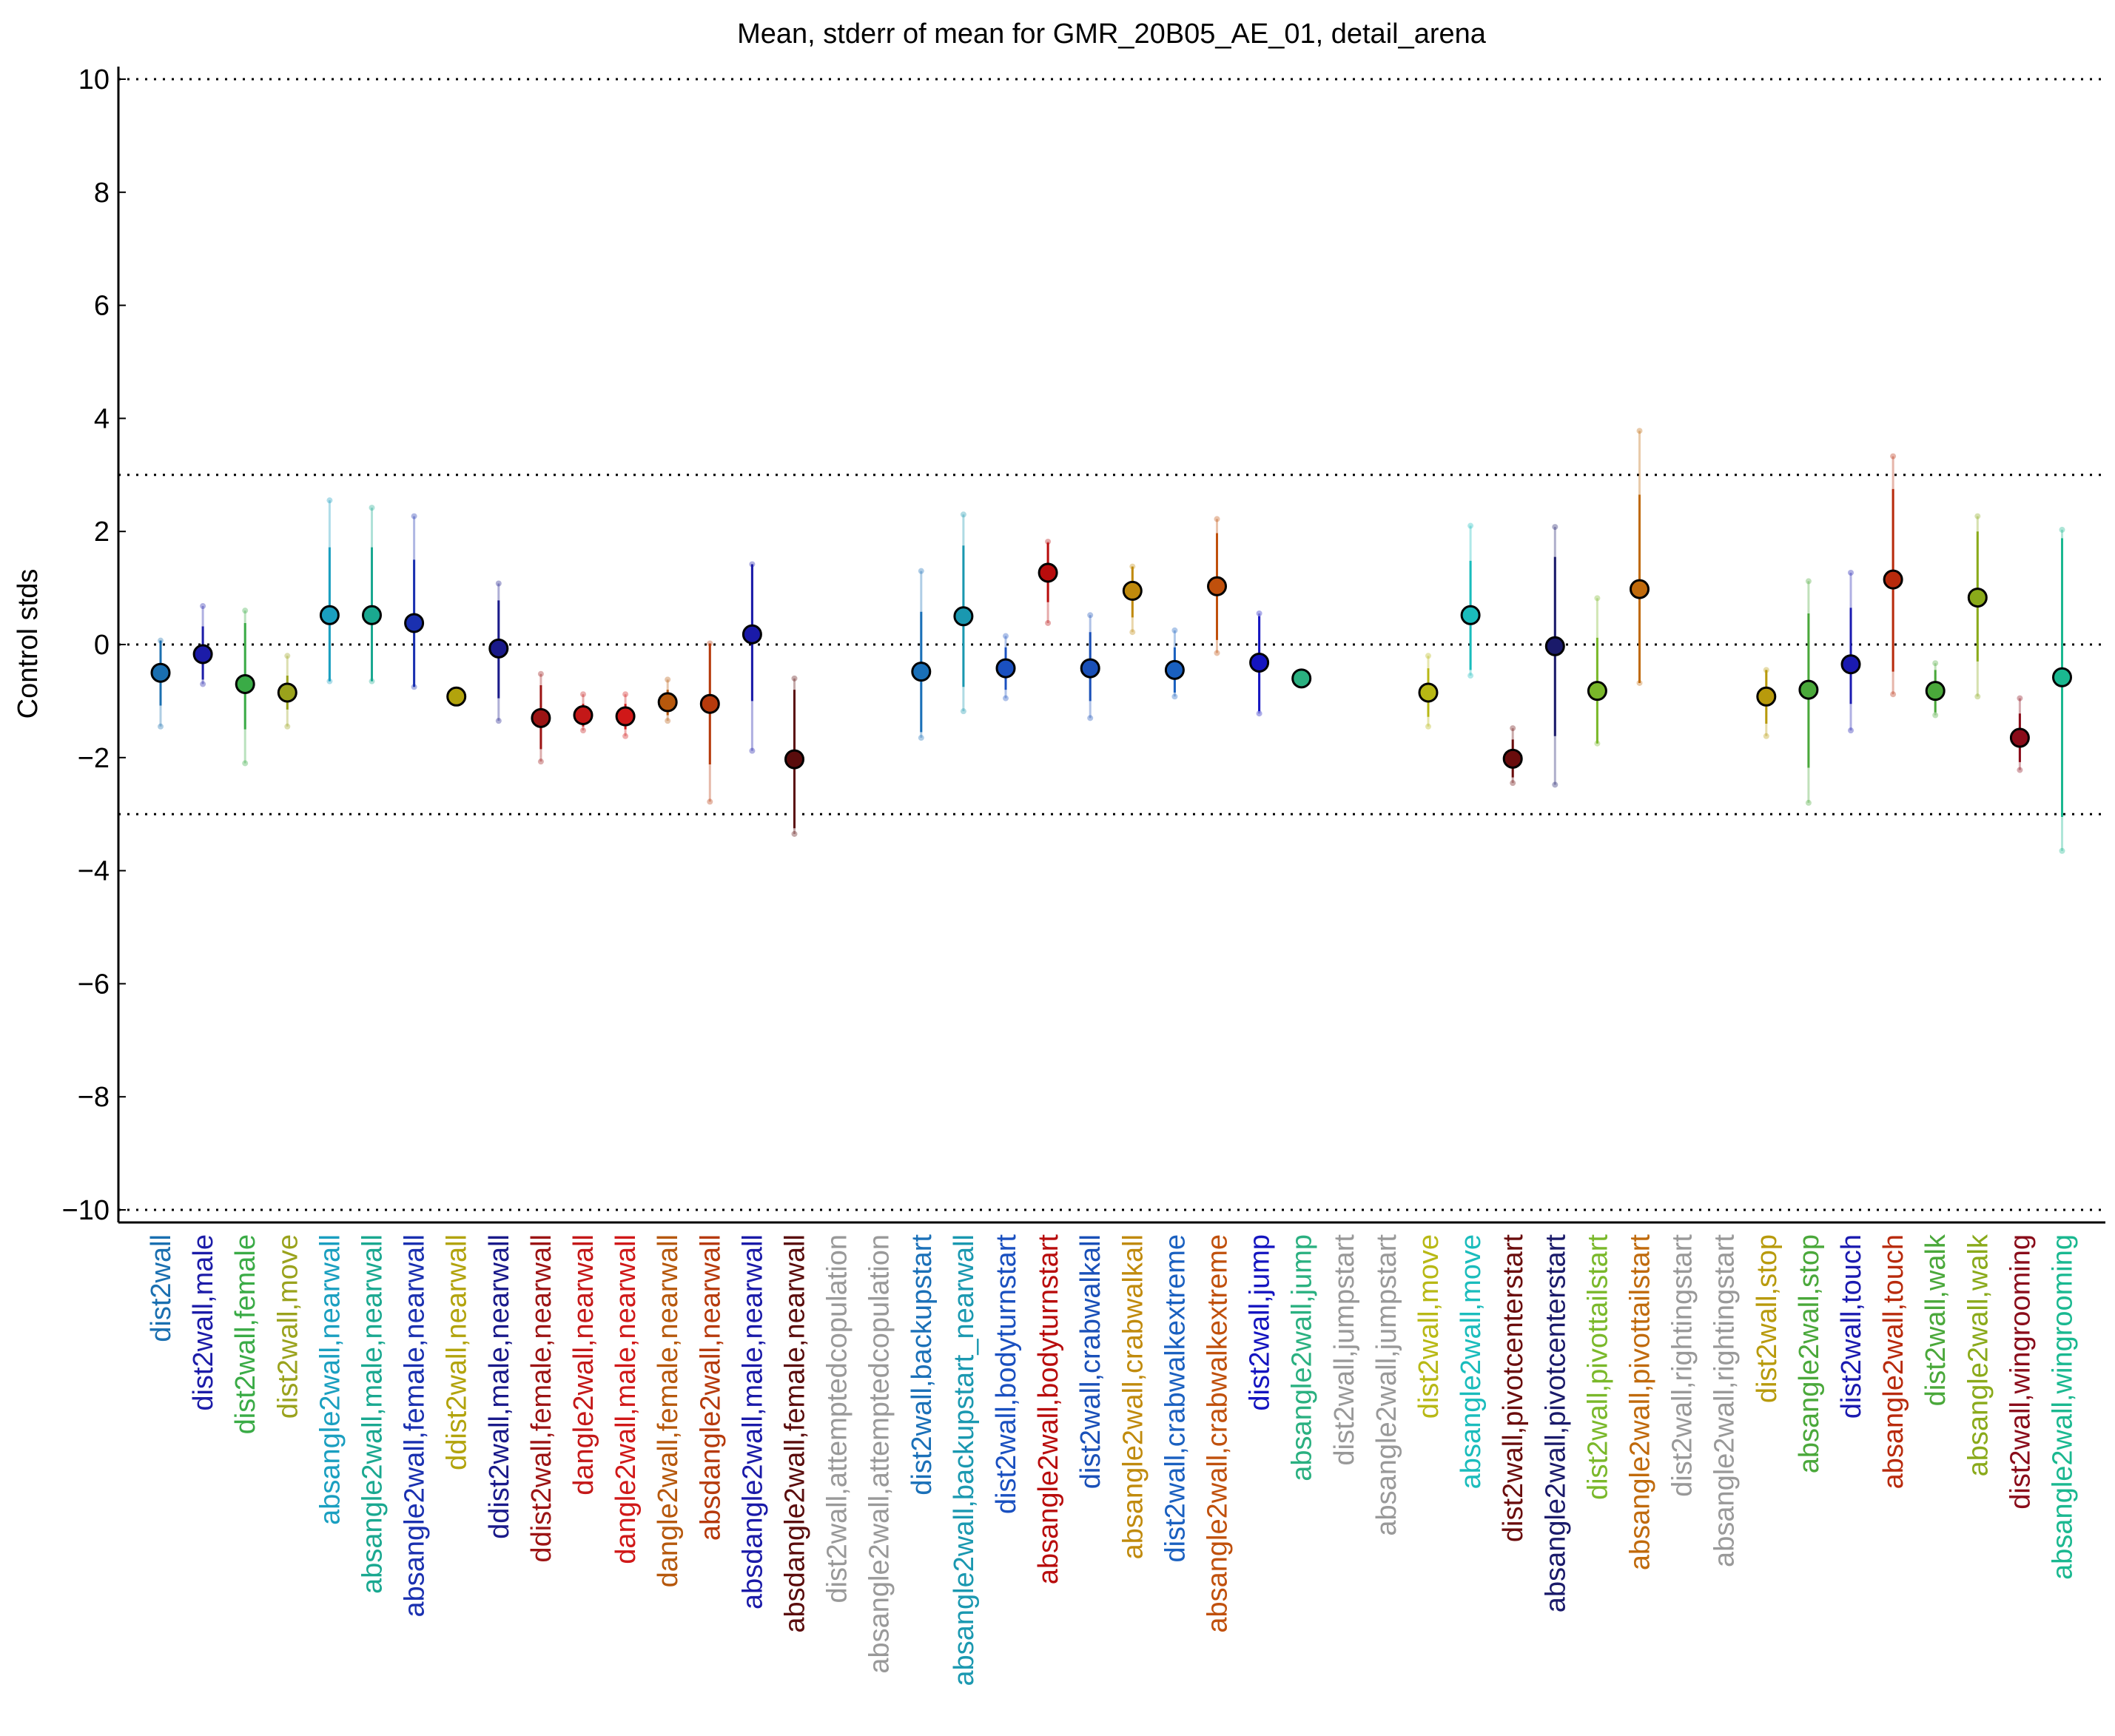 The width and height of the screenshot is (2115, 1736). Describe the element at coordinates (415, 1426) in the screenshot. I see `x-tick-label: absangle2wall,female,nearwall` at that location.